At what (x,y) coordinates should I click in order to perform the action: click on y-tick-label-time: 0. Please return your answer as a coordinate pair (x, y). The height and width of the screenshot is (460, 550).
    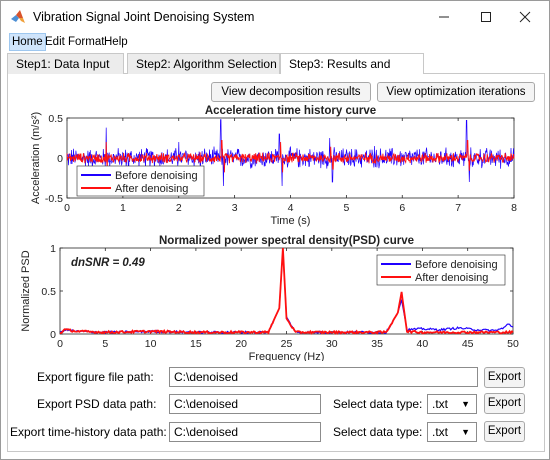
    Looking at the image, I should click on (60, 159).